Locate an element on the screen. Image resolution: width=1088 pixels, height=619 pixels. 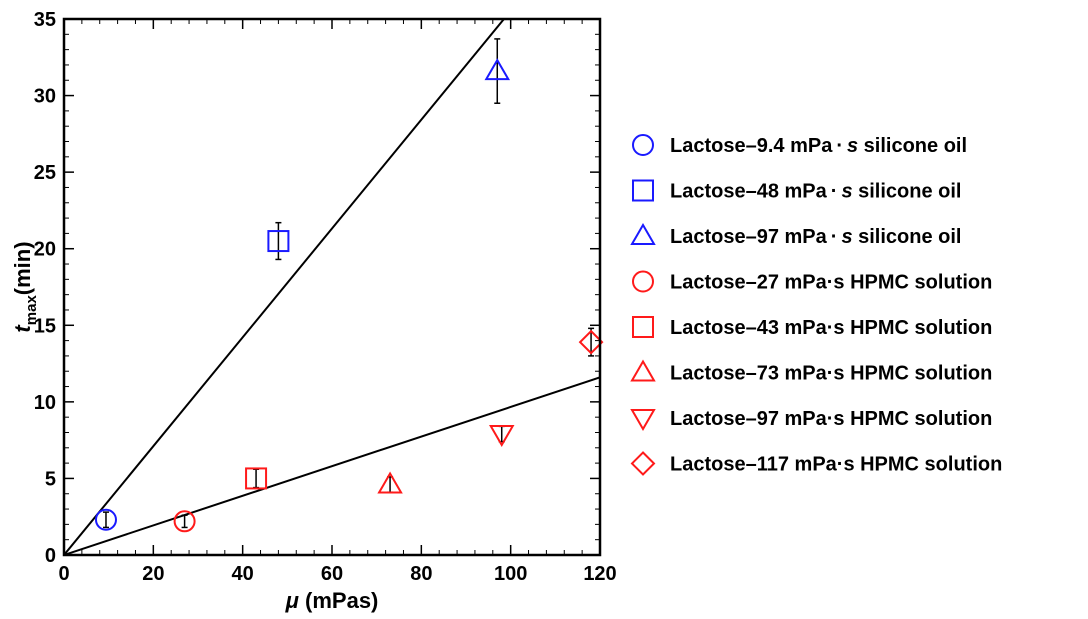
x-axis-label: μ (mPas) is located at coordinates (332, 600).